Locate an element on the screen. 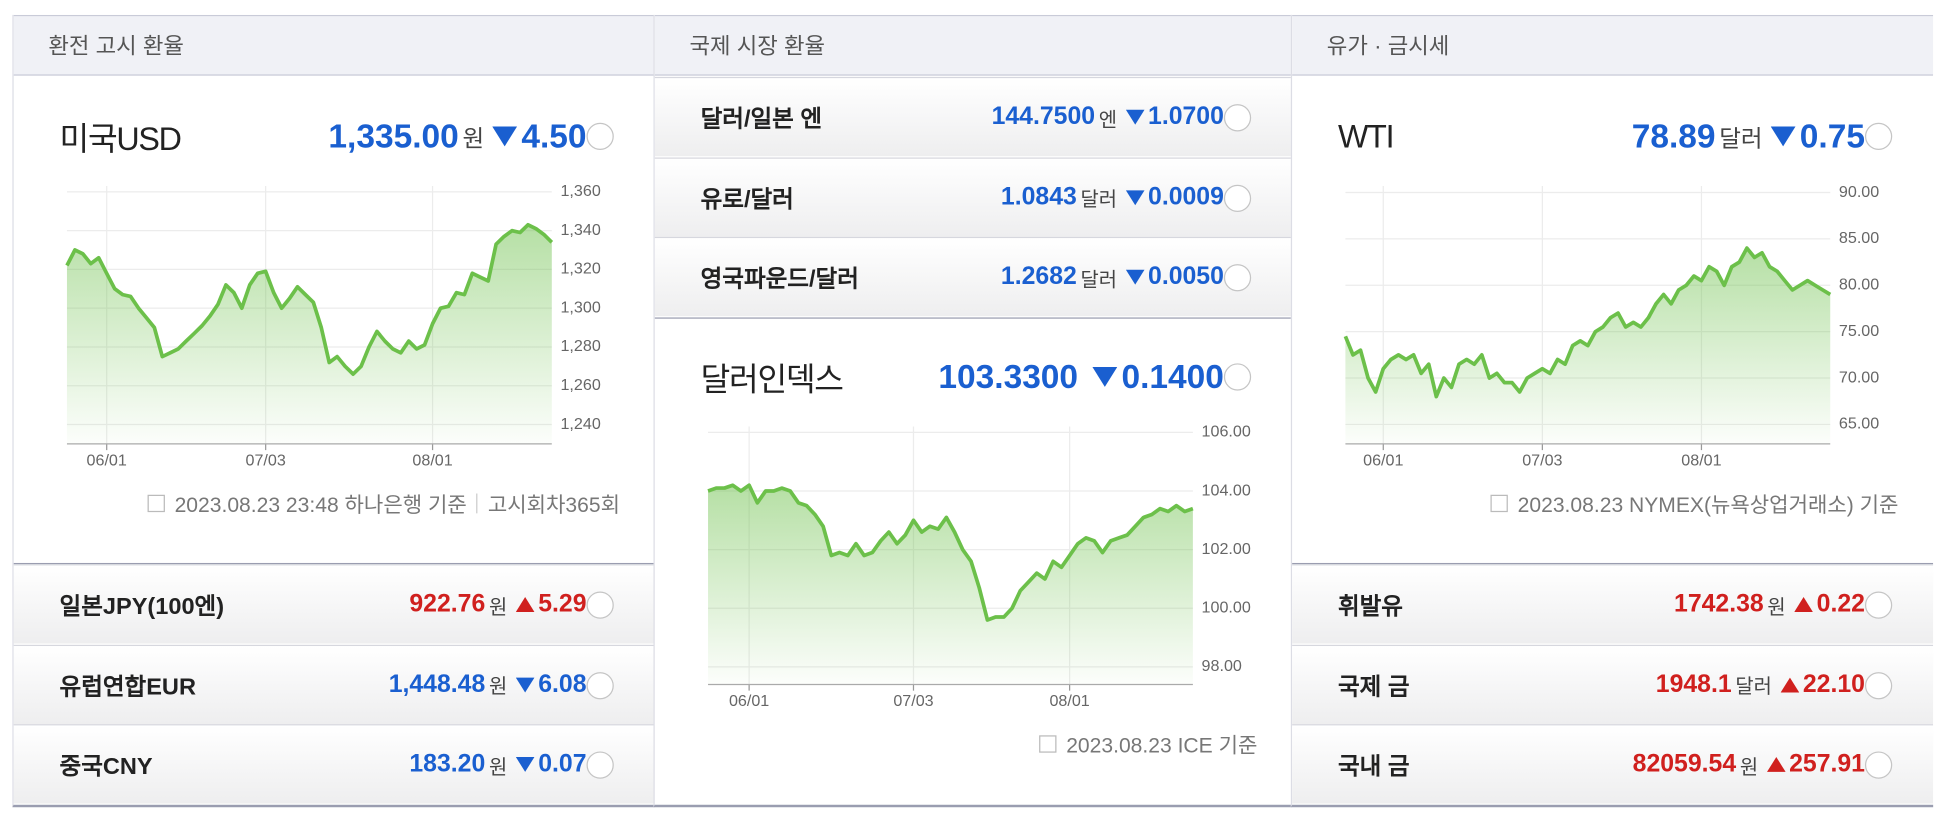  line is located at coordinates (1587, 322).